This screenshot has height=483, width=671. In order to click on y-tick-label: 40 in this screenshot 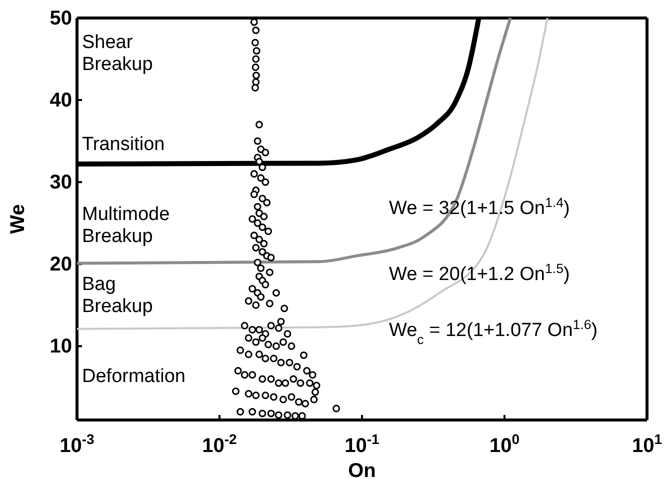, I will do `click(61, 100)`.